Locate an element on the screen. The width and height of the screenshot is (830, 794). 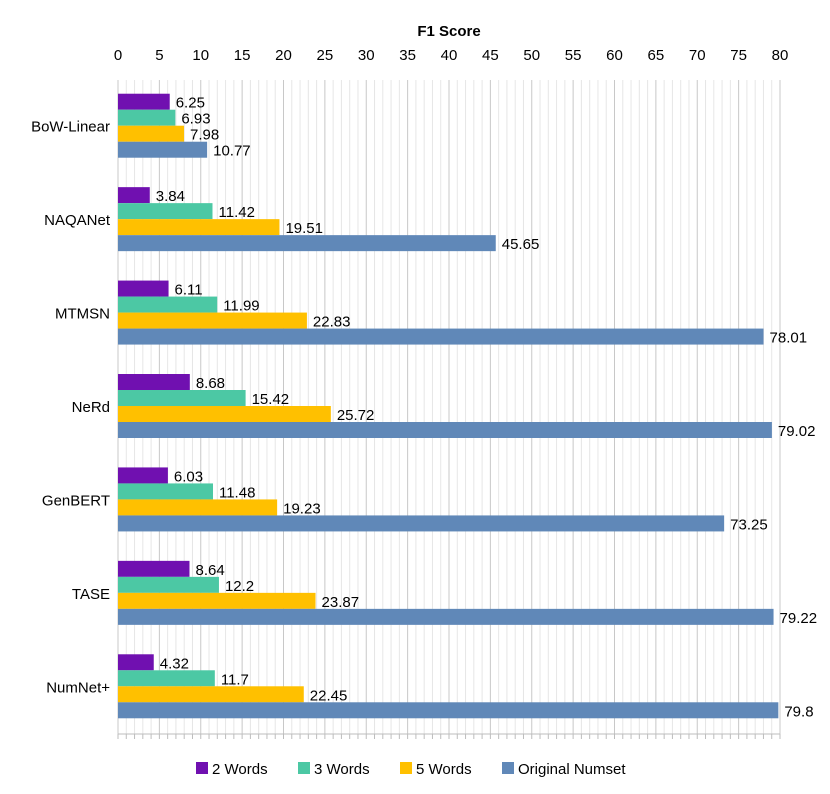
x-tick-label: 60 is located at coordinates (614, 55).